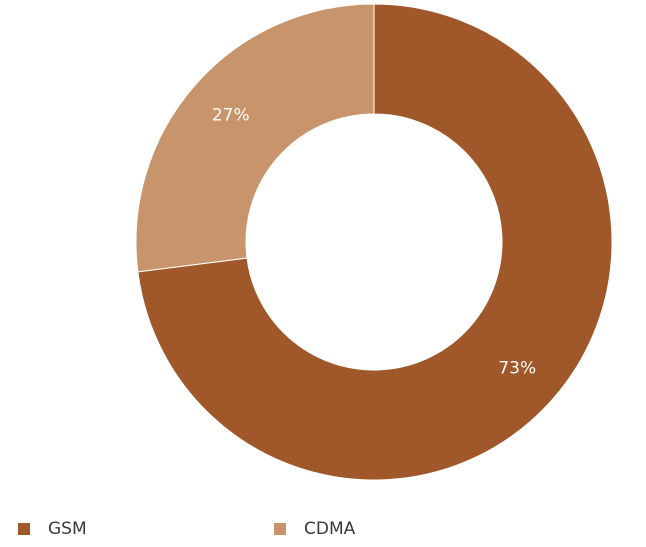 Image resolution: width=646 pixels, height=547 pixels. What do you see at coordinates (67, 529) in the screenshot?
I see `legend-label-gsm: GSM` at bounding box center [67, 529].